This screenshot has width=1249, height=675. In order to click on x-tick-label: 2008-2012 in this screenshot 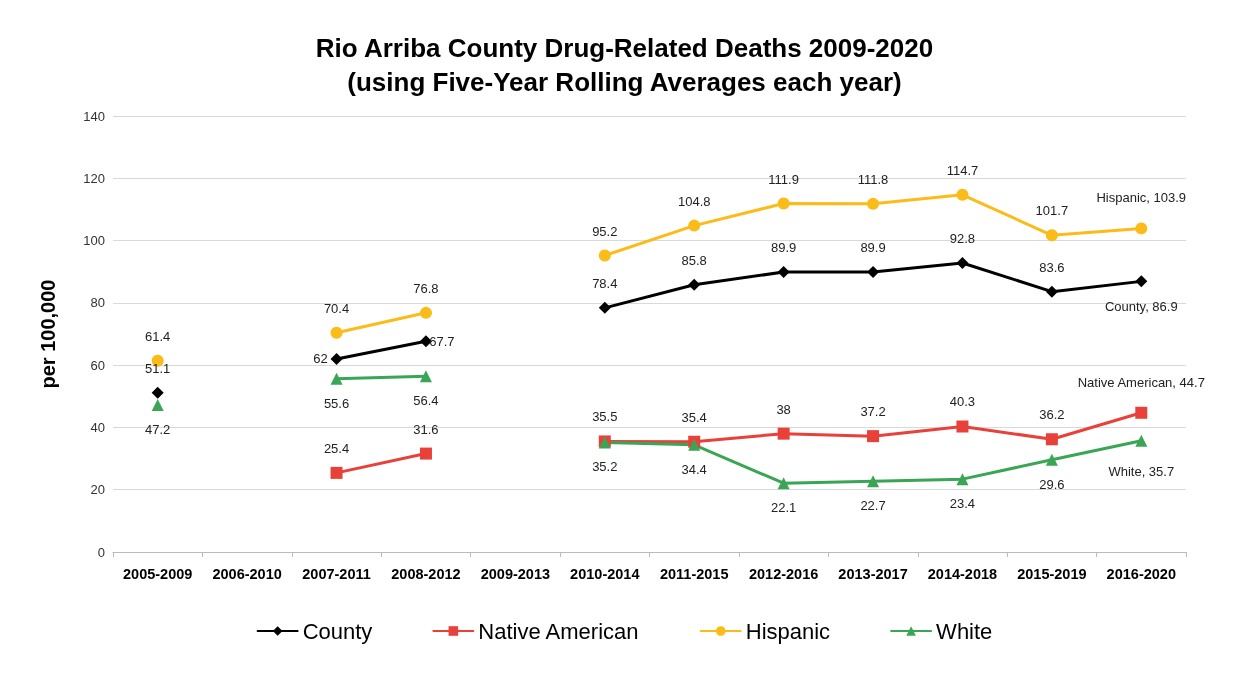, I will do `click(426, 573)`.